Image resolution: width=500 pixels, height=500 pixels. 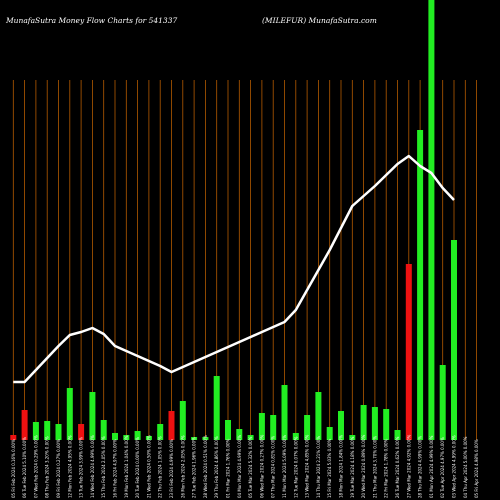 What do you see at coordinates (24, 467) in the screenshot?
I see `x-tick-label: 06 Tue Feb 2024 5.10% 0.00%` at bounding box center [24, 467].